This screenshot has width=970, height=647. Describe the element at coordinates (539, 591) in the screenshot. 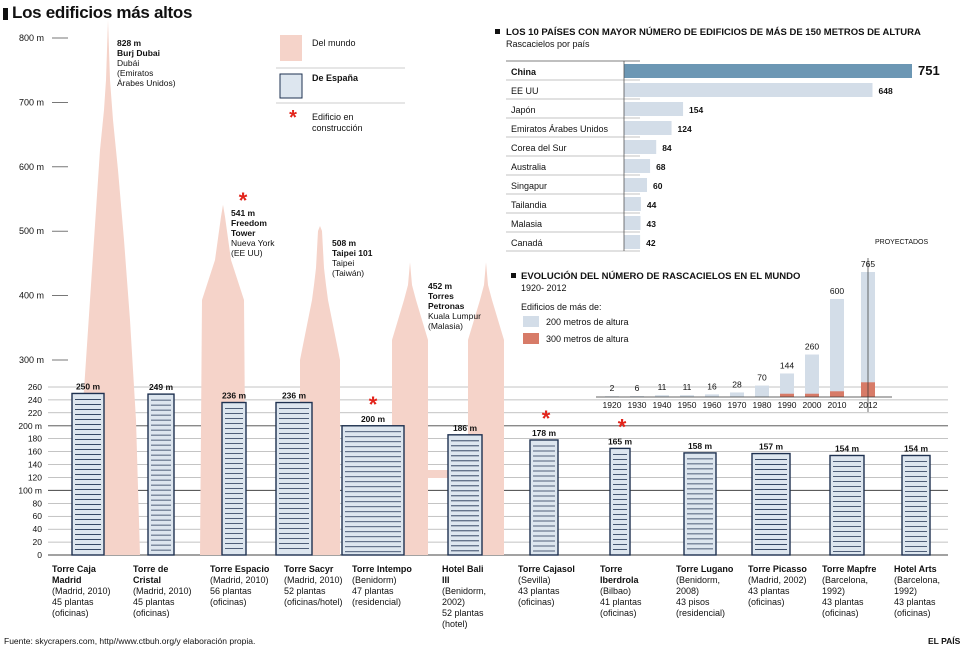

I see `spain-info-label: 43 plantas` at that location.